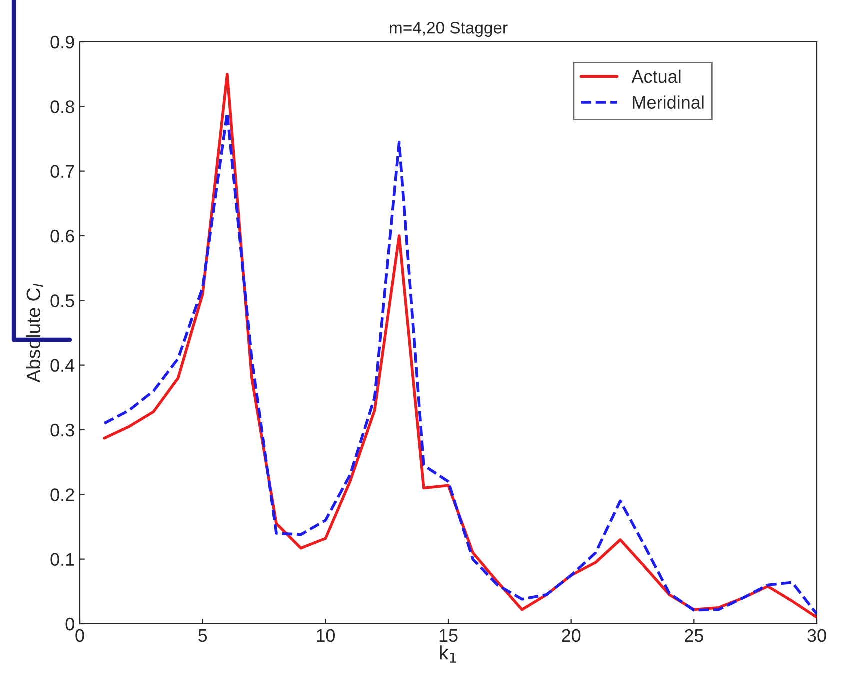  What do you see at coordinates (449, 30) in the screenshot?
I see `chart-title: m=4,20 Stagger` at bounding box center [449, 30].